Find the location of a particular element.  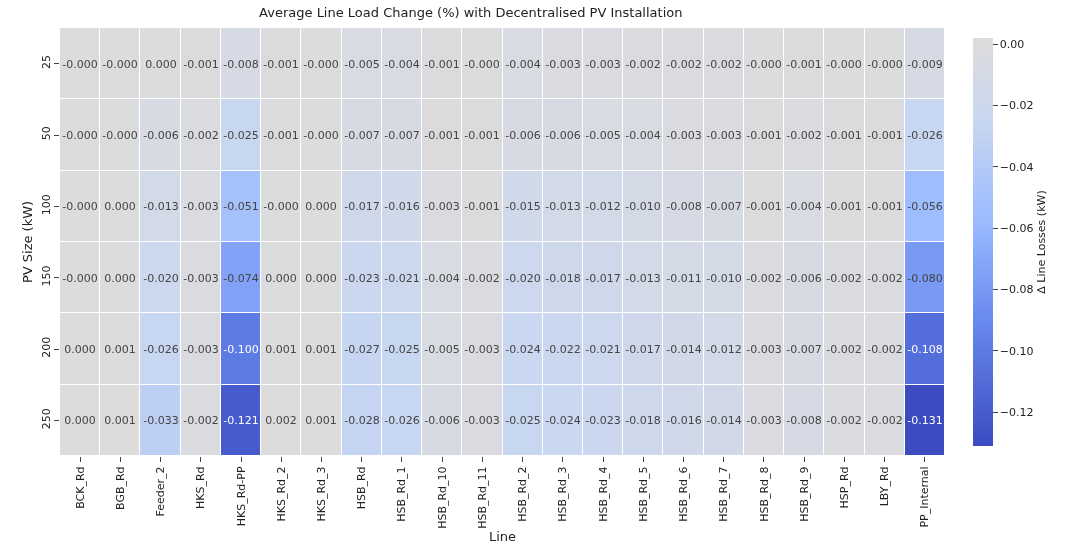

color-bar-label: −0.02 is located at coordinates (1016, 106).